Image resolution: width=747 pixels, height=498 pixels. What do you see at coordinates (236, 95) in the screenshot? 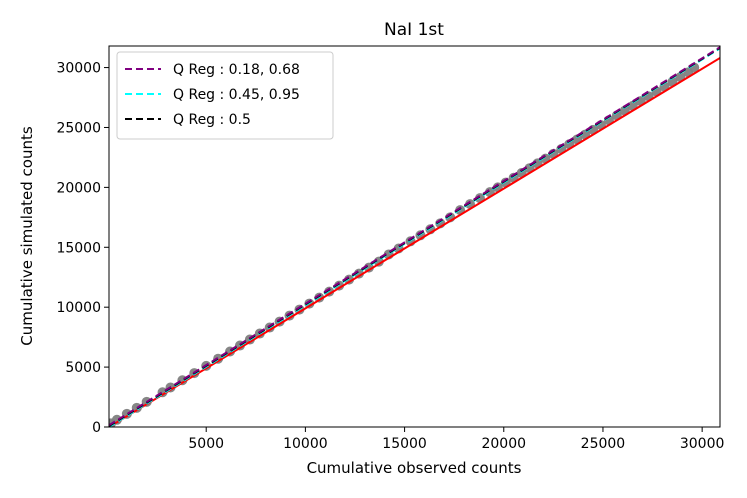
I see `legend-label: Q Reg : 0.45, 0.95` at bounding box center [236, 95].